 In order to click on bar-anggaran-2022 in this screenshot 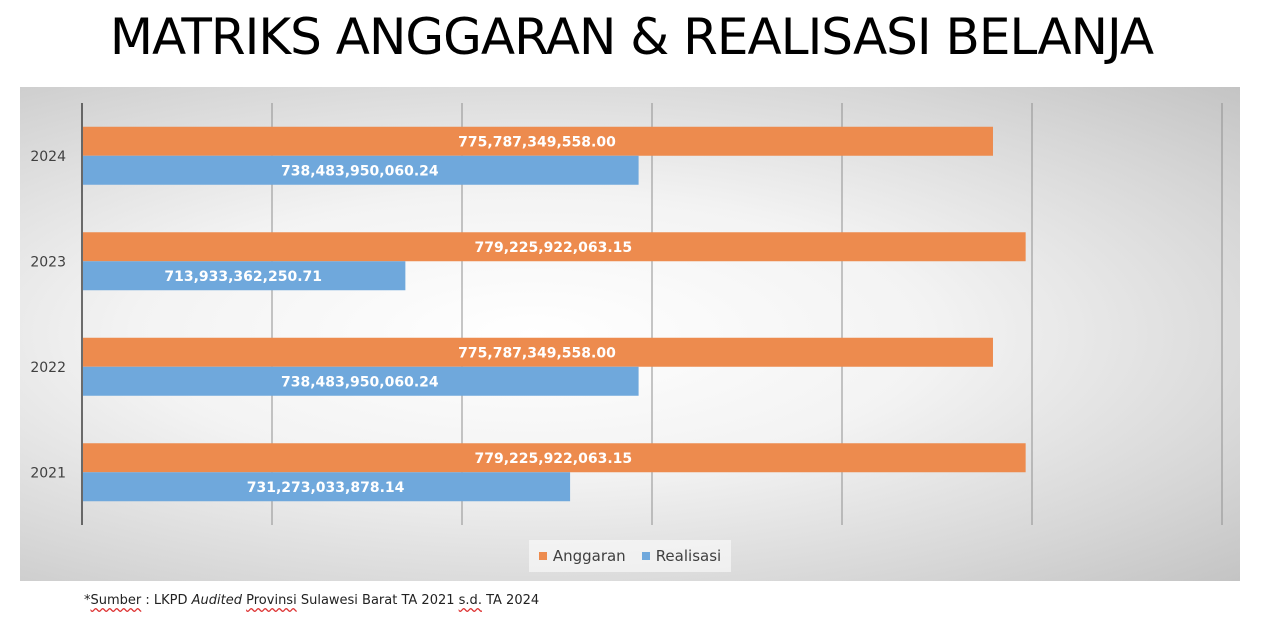, I will do `click(538, 352)`.